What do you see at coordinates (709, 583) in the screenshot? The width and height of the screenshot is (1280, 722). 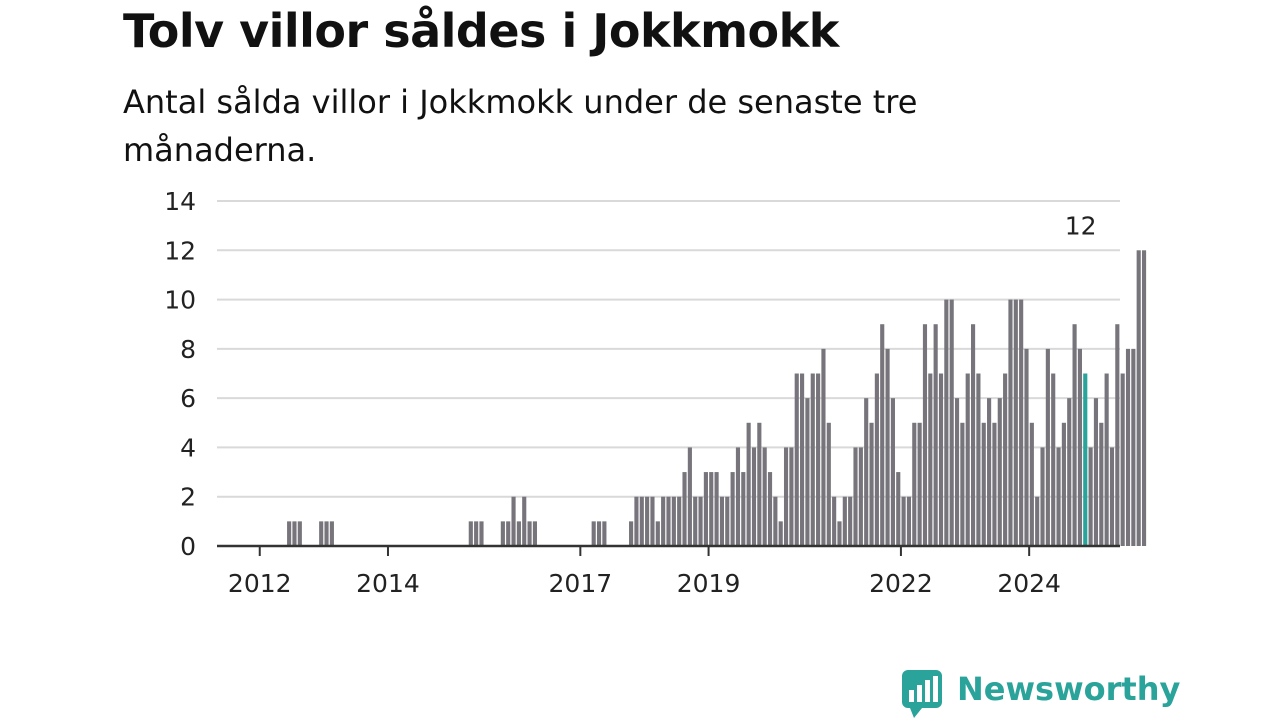 I see `x-tick-label: 2019` at bounding box center [709, 583].